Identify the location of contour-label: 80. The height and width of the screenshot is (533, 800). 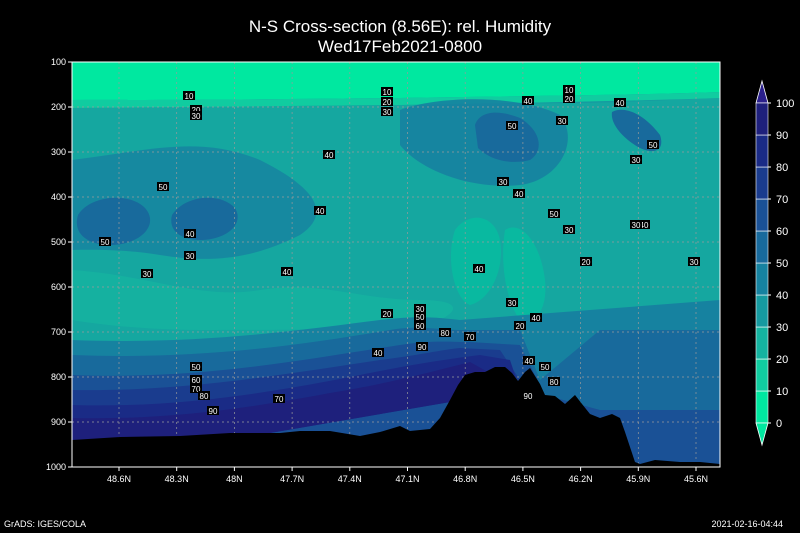
(204, 396).